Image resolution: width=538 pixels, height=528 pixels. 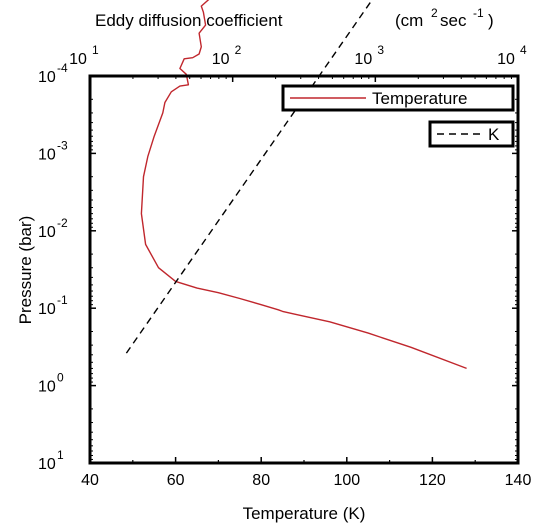 What do you see at coordinates (432, 480) in the screenshot?
I see `x-tick-label: 120` at bounding box center [432, 480].